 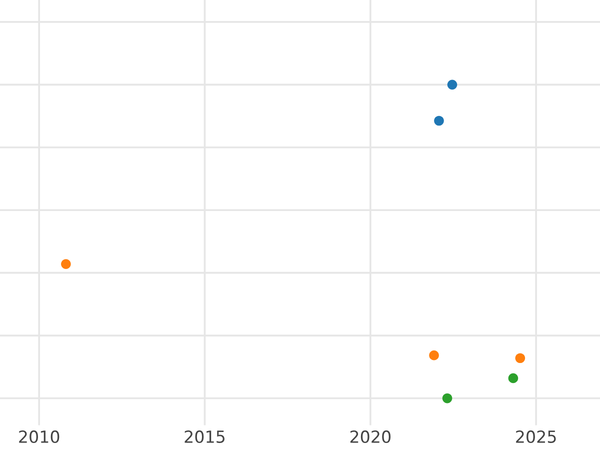 I want to click on x-tick-label: 2020, so click(x=370, y=437).